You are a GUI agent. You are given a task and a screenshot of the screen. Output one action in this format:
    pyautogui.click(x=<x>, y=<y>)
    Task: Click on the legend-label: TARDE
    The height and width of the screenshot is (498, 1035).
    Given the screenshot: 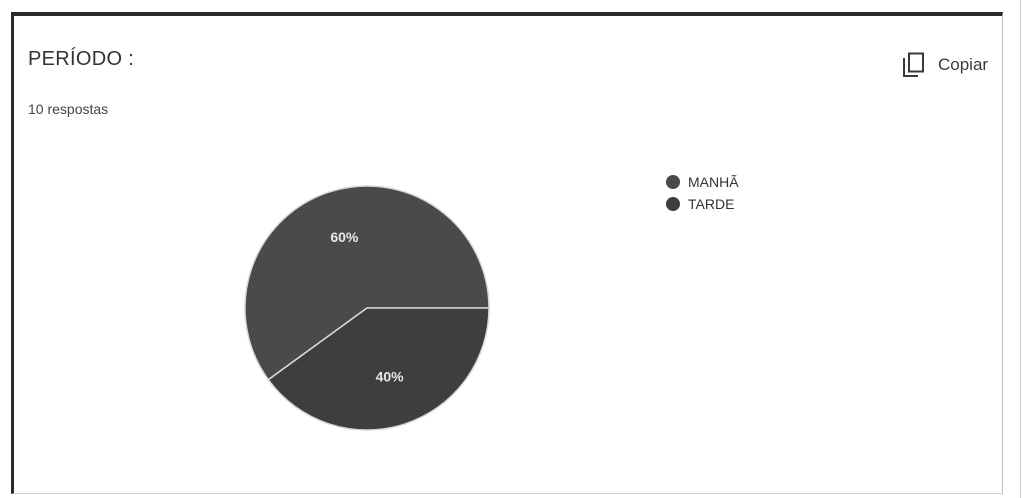 What is the action you would take?
    pyautogui.click(x=711, y=204)
    